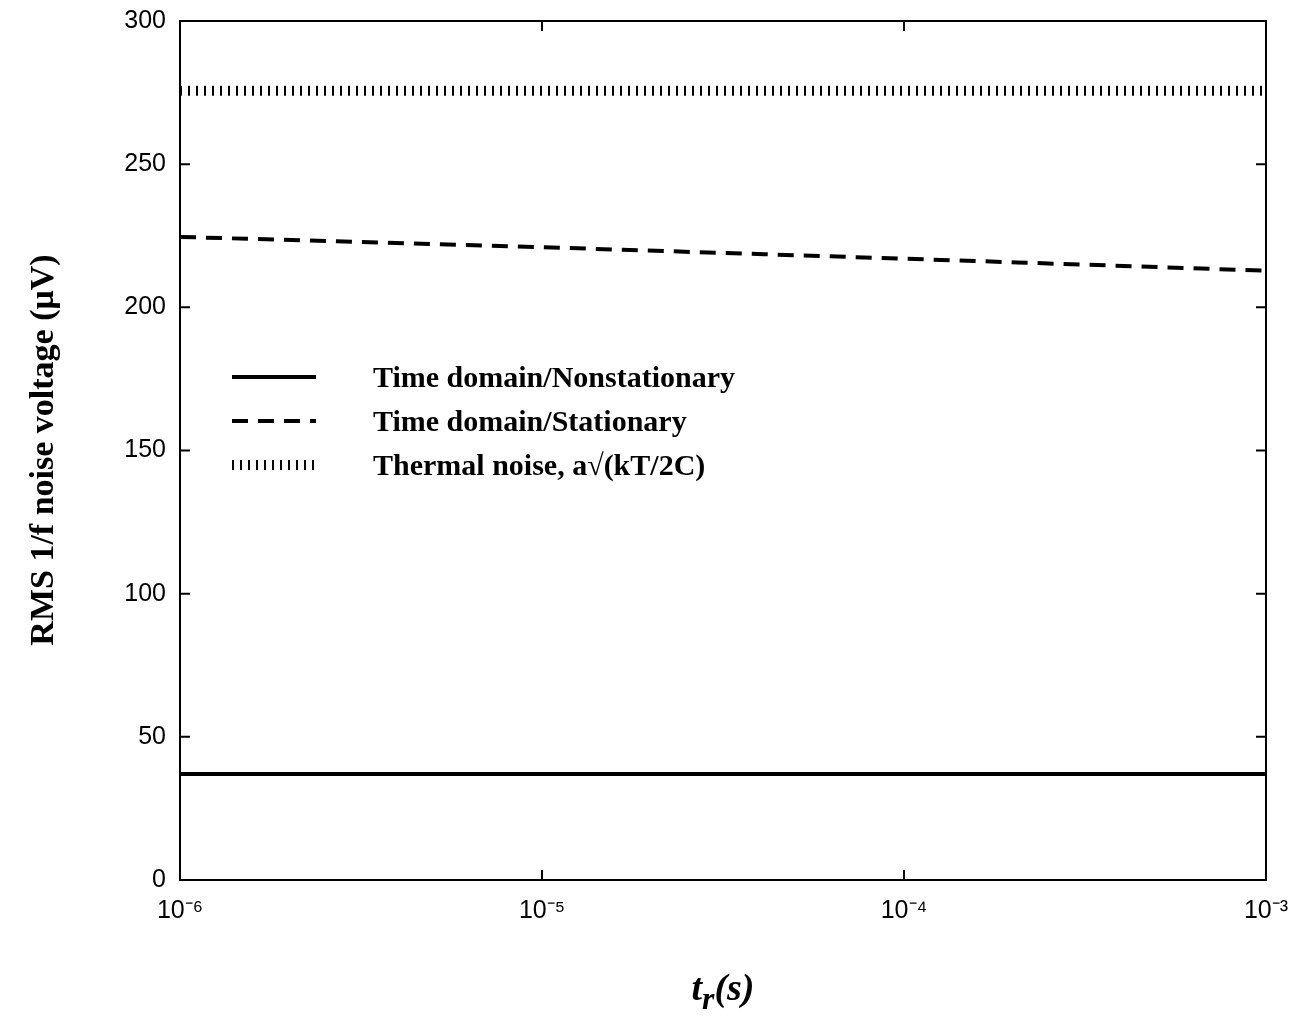 The height and width of the screenshot is (1025, 1306). Describe the element at coordinates (145, 305) in the screenshot. I see `y-tick-label: 200` at that location.